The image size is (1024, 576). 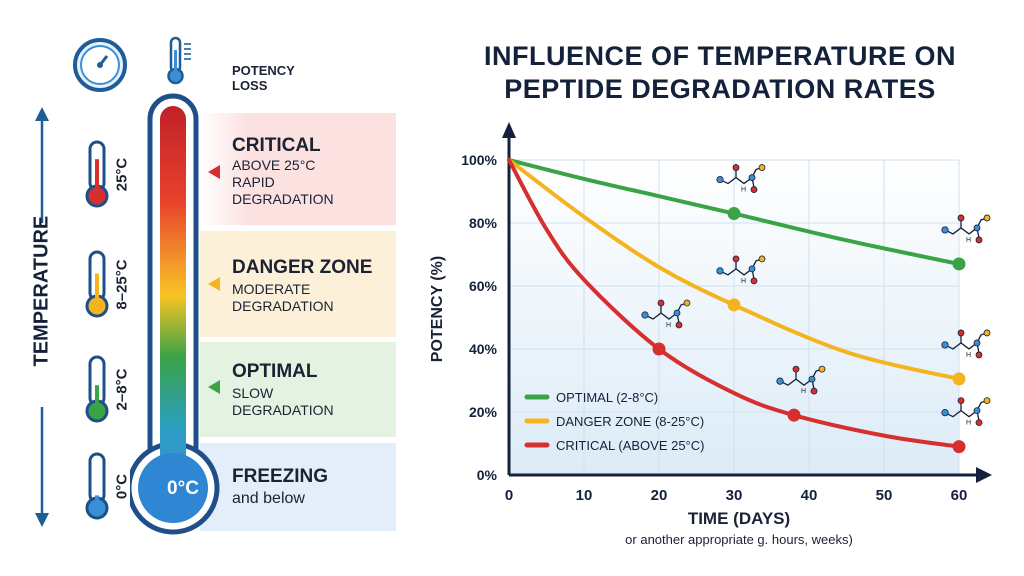 I want to click on y-tick-label: 20%, so click(x=483, y=412).